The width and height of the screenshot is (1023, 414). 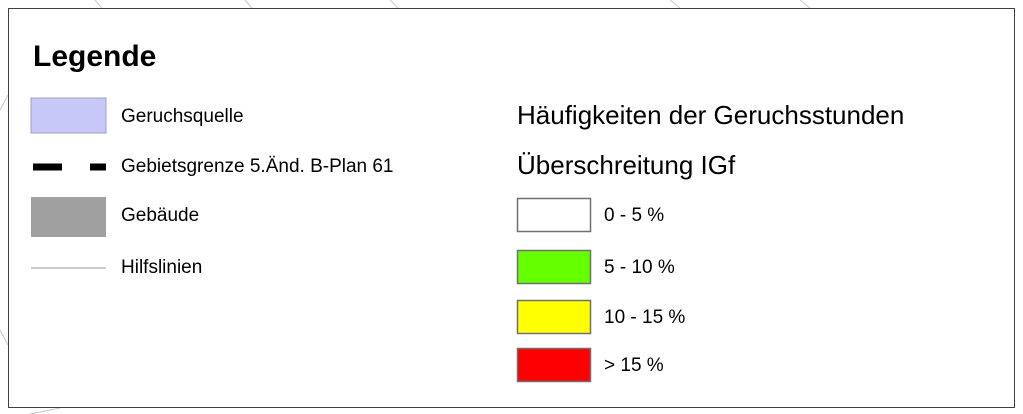 I want to click on classes-heading: Überschreitung IGf, so click(x=626, y=165).